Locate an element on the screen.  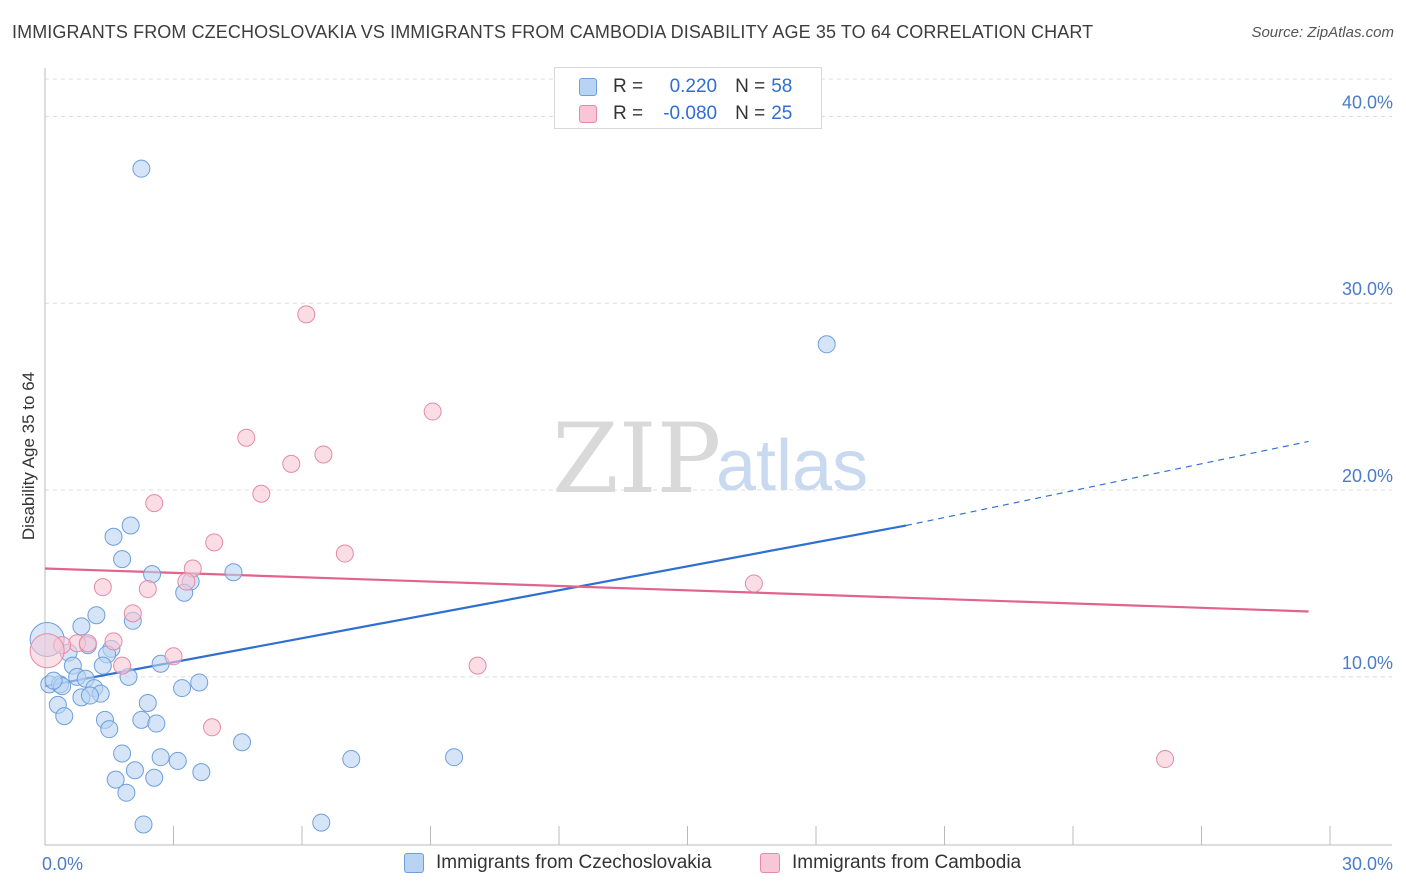
trend-line-cambodia is located at coordinates (676, 590).